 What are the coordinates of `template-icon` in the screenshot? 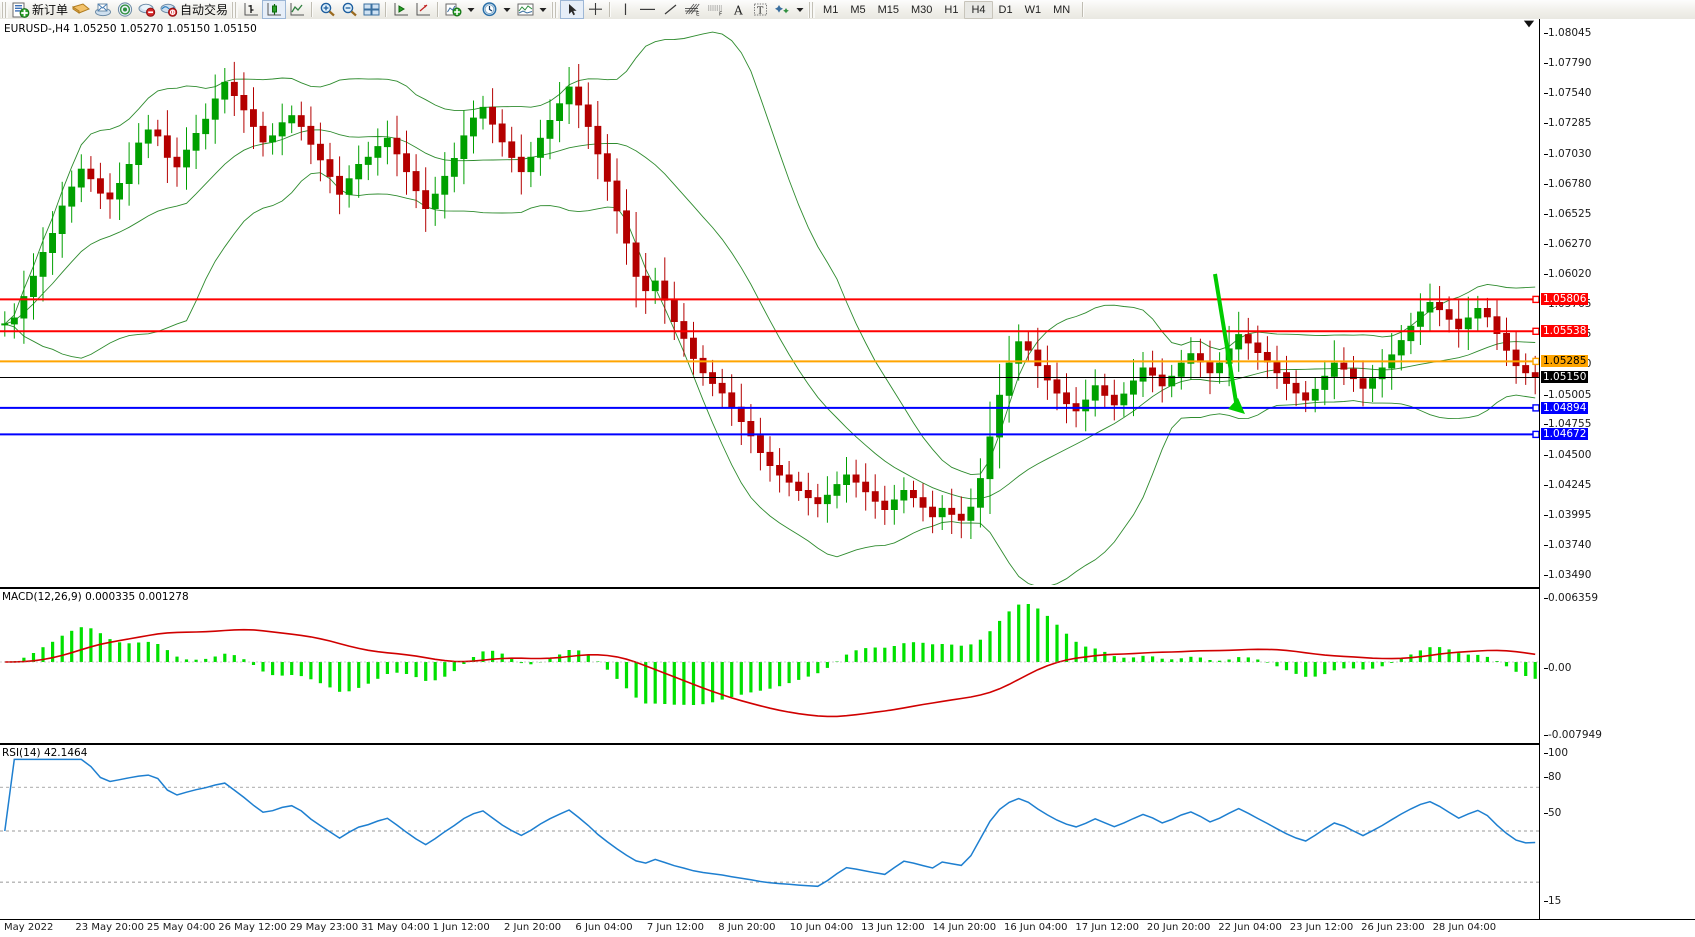 It's located at (81, 9).